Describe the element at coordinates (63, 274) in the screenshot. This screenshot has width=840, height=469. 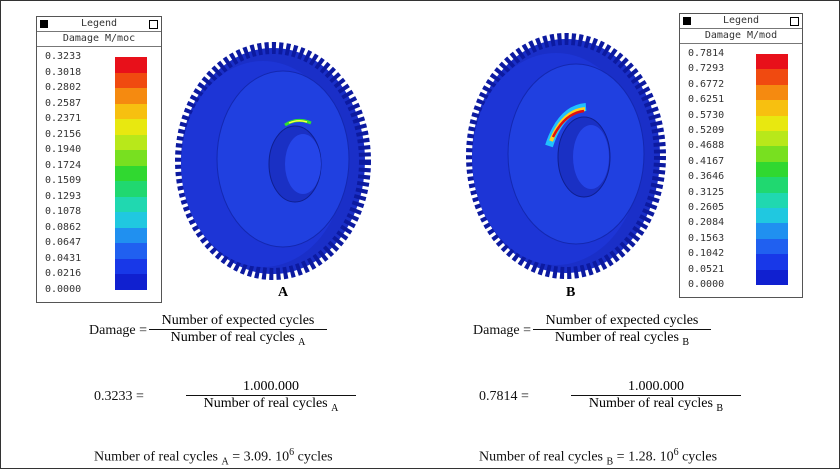
I see `legend-value: 0.0216` at that location.